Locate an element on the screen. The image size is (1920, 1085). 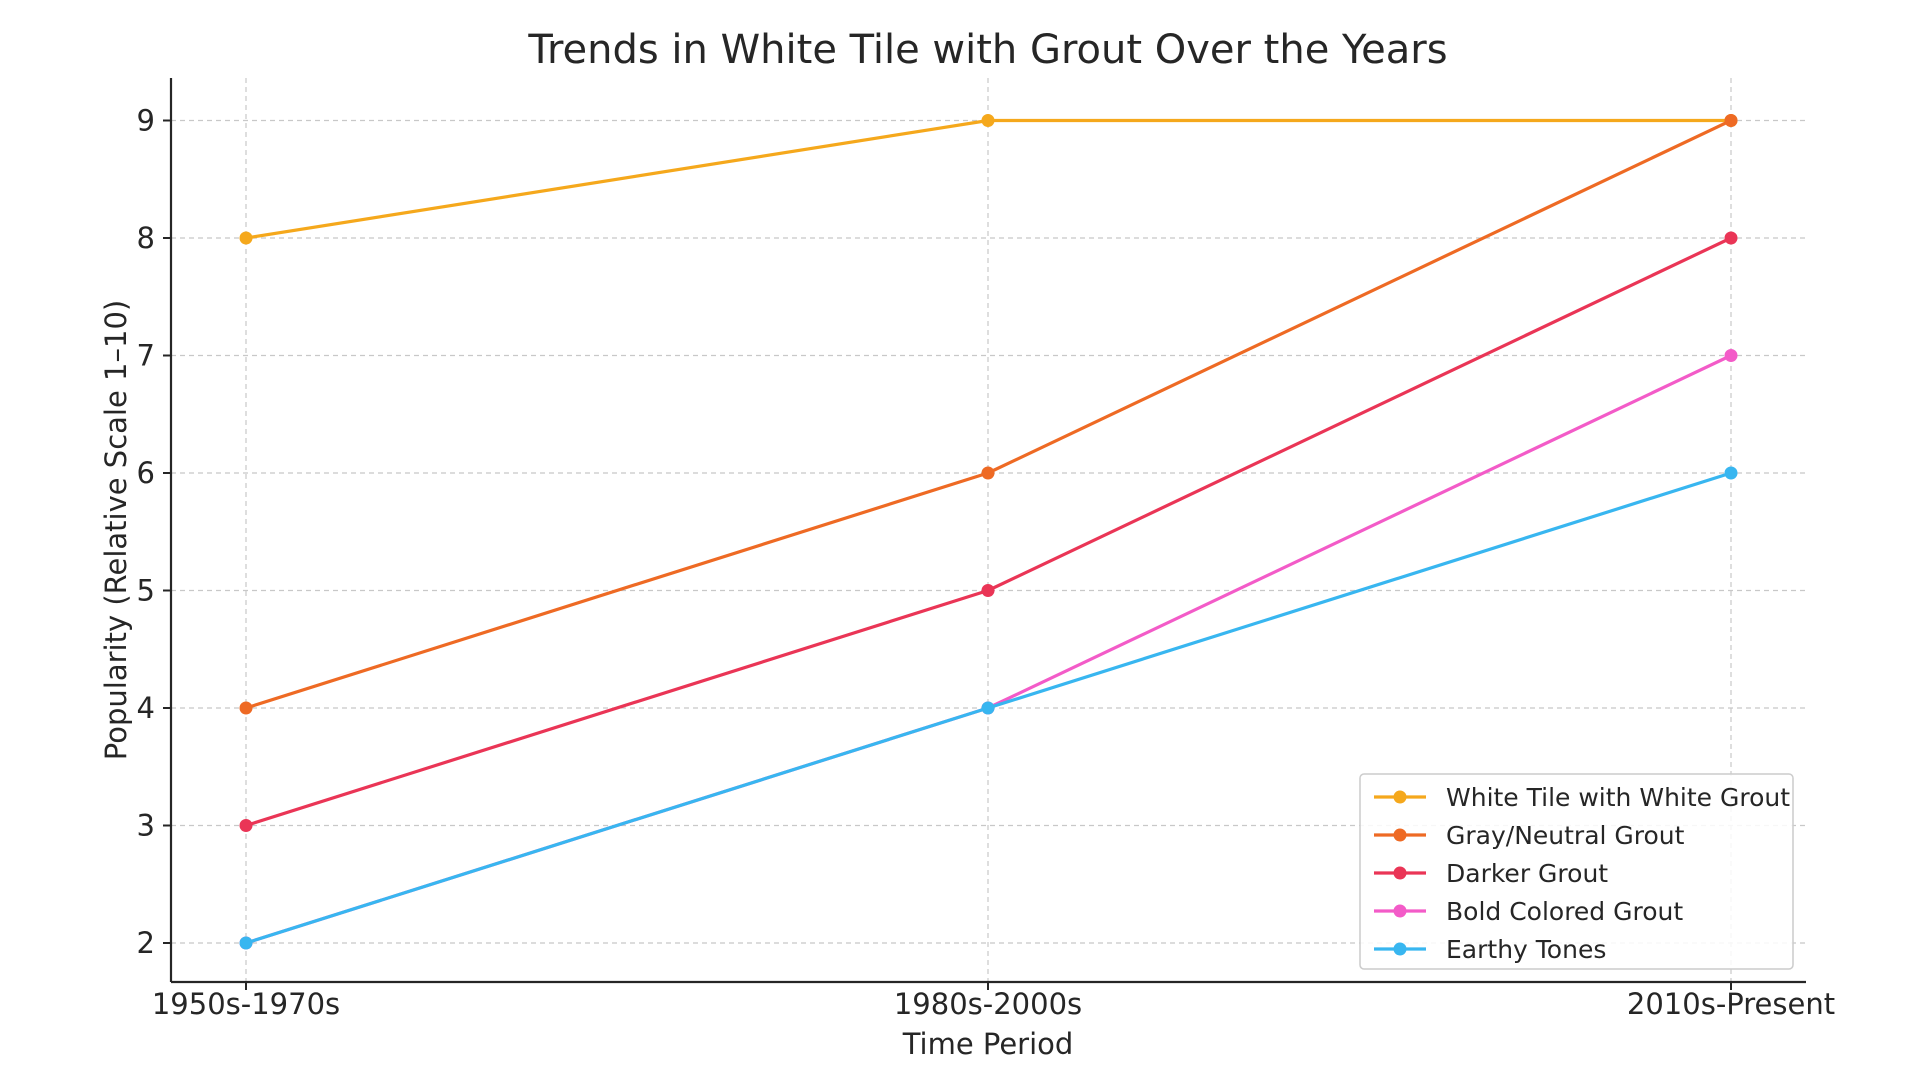
legend-item: Earthy Tones is located at coordinates (1490, 949).